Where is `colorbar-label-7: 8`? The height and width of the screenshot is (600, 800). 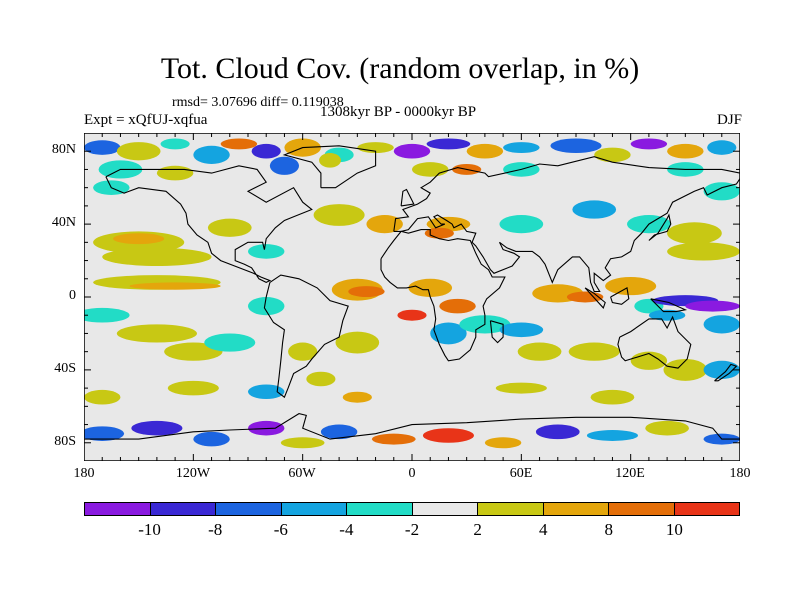 colorbar-label-7: 8 is located at coordinates (609, 529).